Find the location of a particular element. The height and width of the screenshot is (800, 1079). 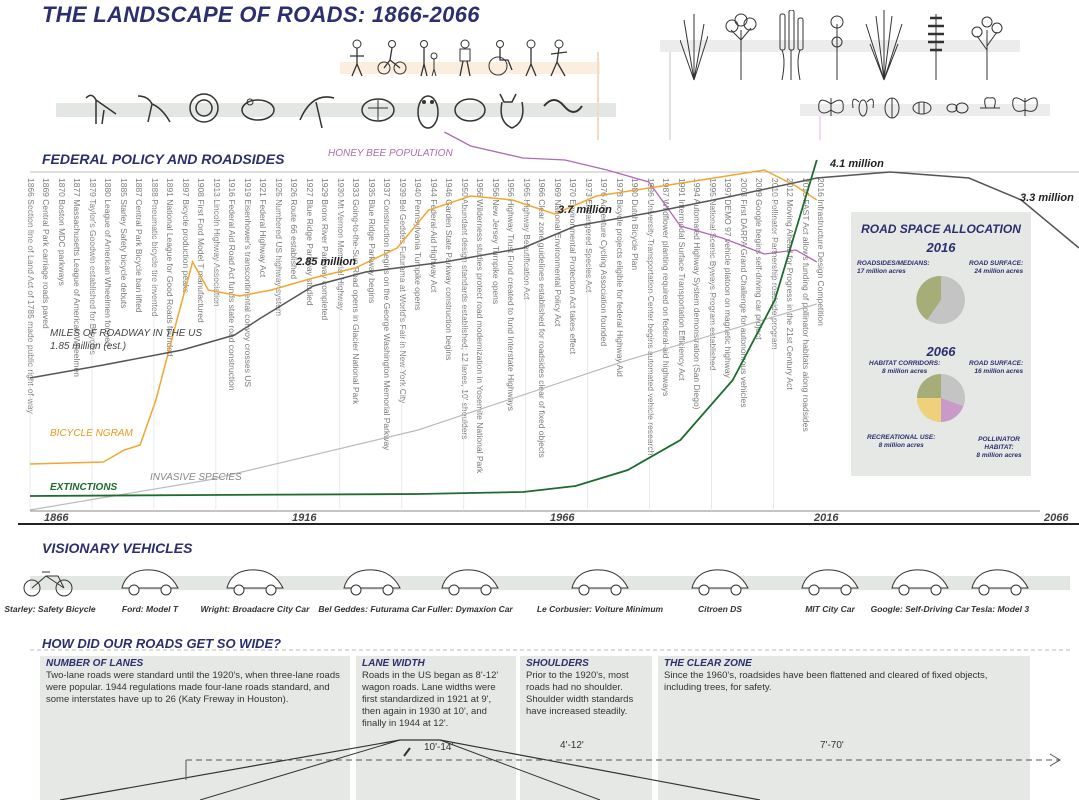

vehicle-name: Wright: Broadacre City Car is located at coordinates (255, 609).